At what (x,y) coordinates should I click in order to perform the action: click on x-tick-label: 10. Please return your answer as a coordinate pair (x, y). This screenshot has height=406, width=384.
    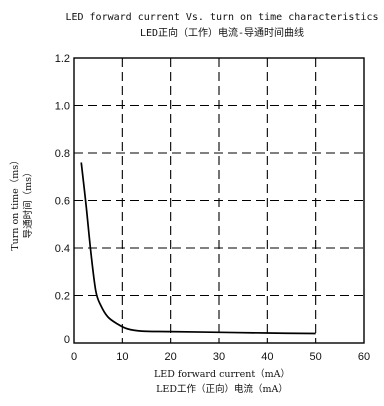
    Looking at the image, I should click on (122, 357).